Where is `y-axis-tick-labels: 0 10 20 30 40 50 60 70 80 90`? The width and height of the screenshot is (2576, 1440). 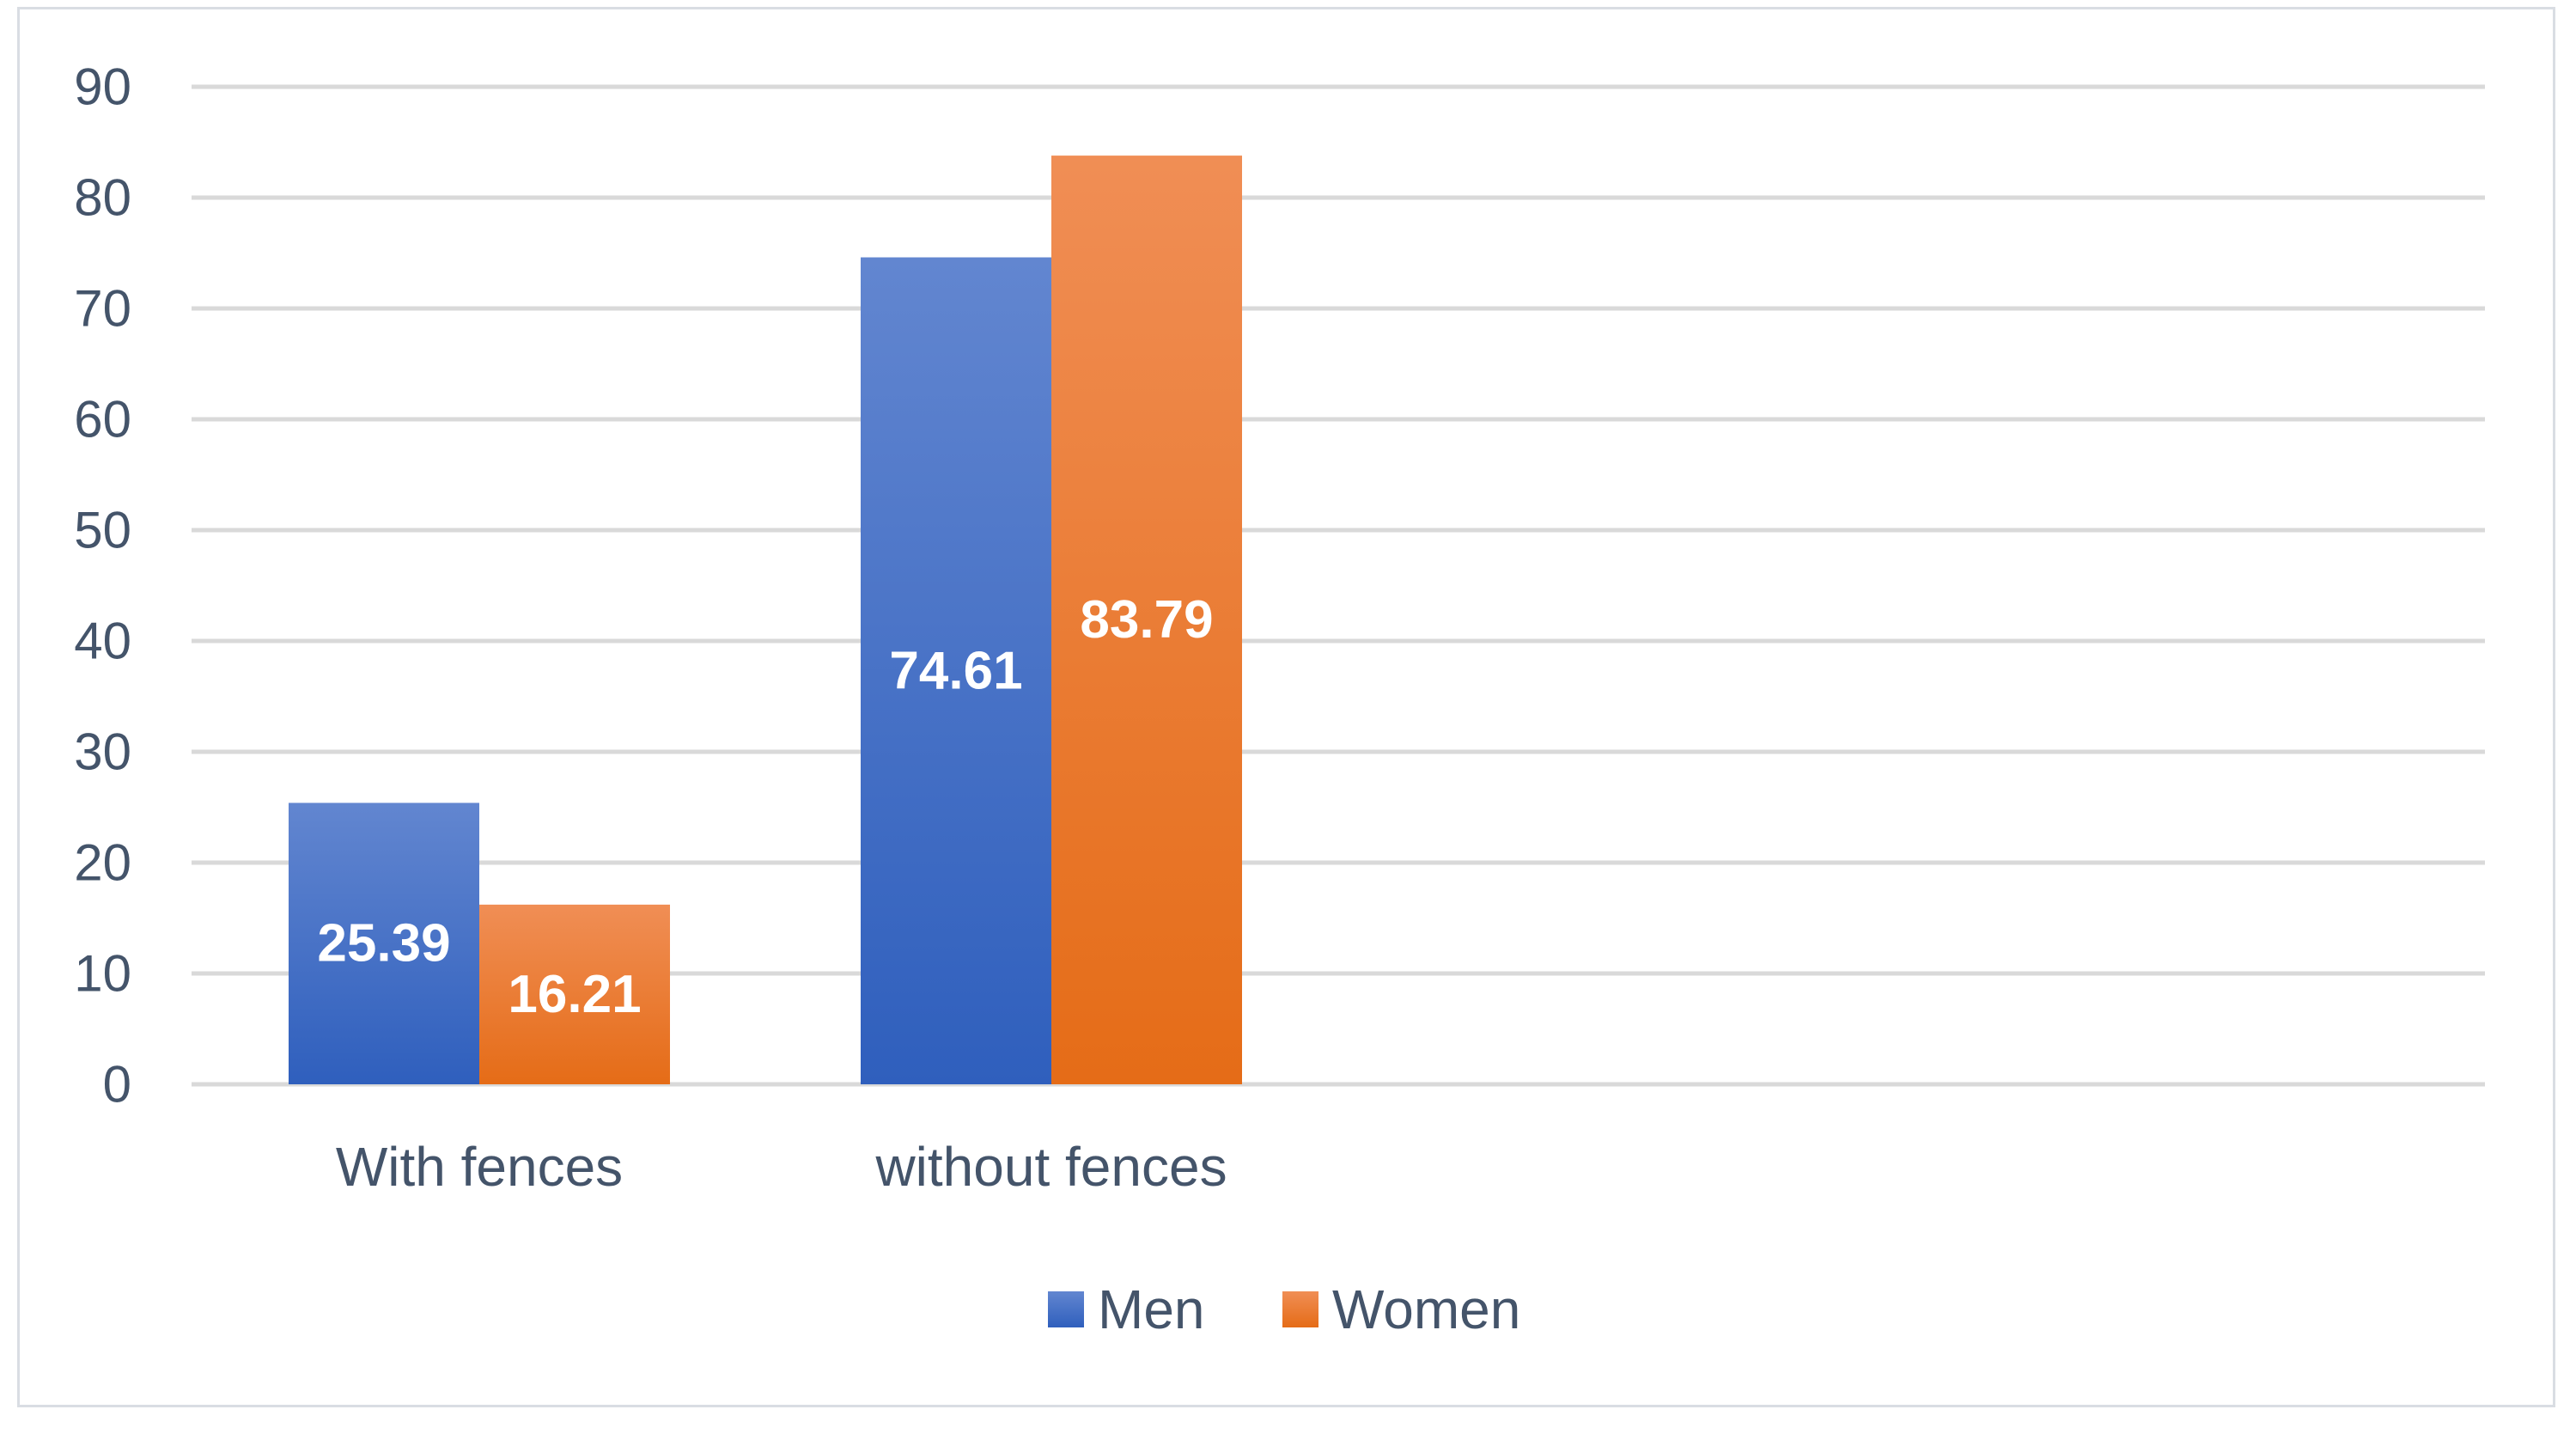 y-axis-tick-labels: 0 10 20 30 40 50 60 70 80 90 is located at coordinates (102, 586).